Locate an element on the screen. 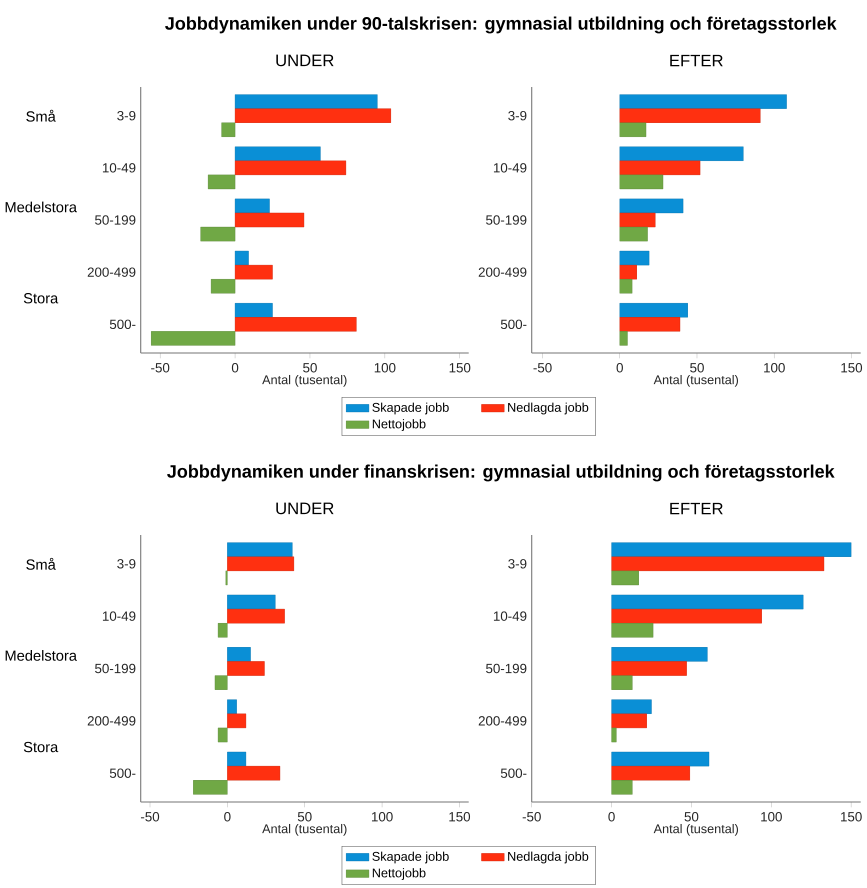  chart-title: Jobbdynamiken under finanskrisen: gymnasial utbildning och företagsstorlek is located at coordinates (501, 473).